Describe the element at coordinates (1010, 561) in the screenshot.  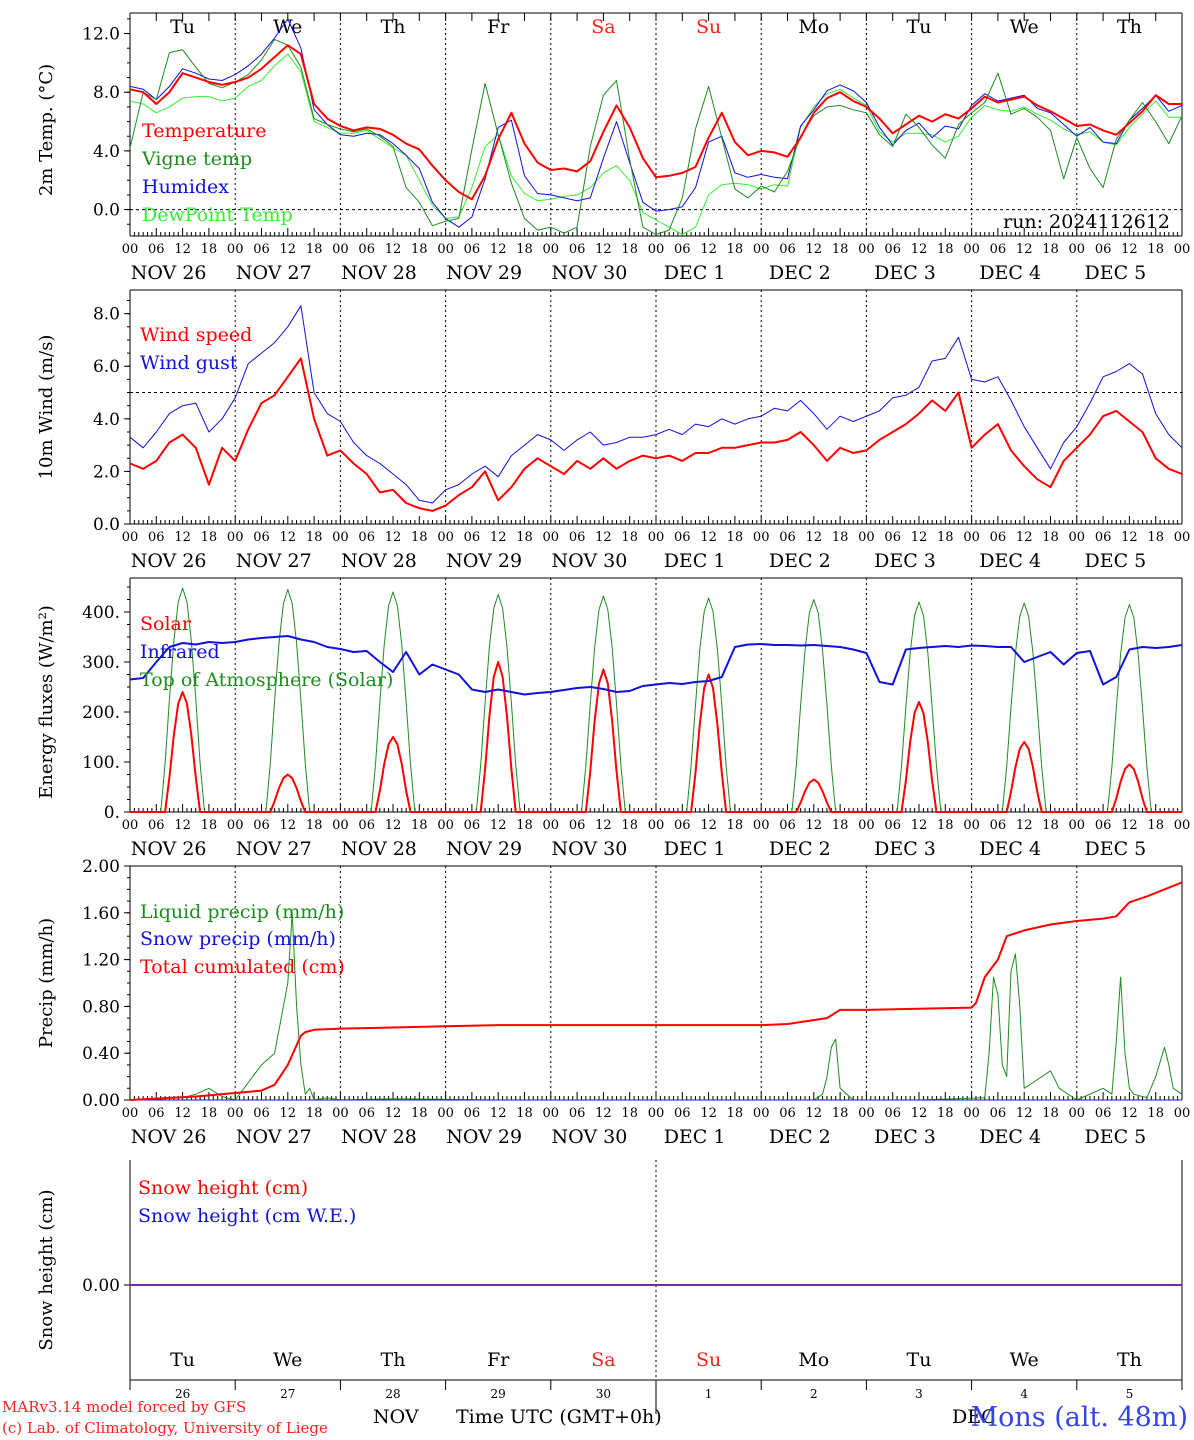
I see `panel1-date-label: DEC 4` at that location.